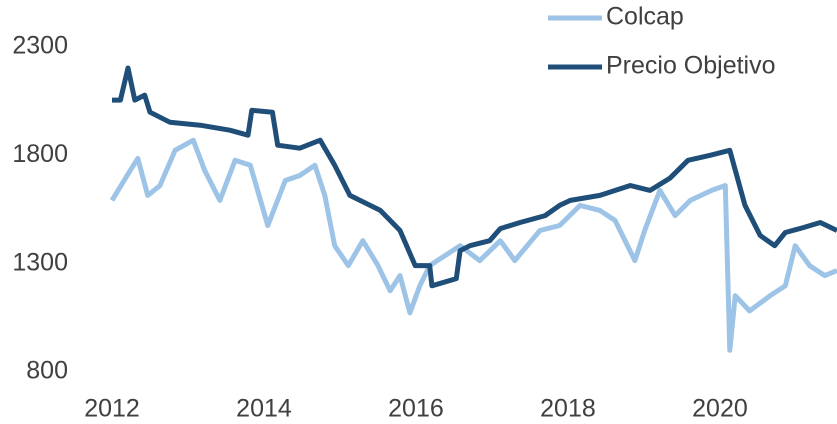  I want to click on legend-label: Colcap, so click(645, 17).